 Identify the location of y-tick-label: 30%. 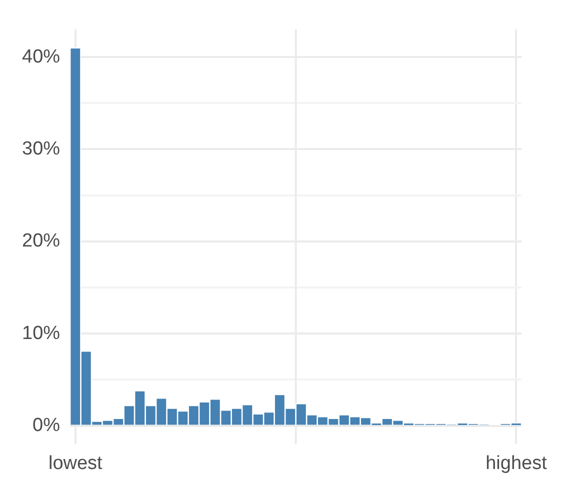
(41, 149).